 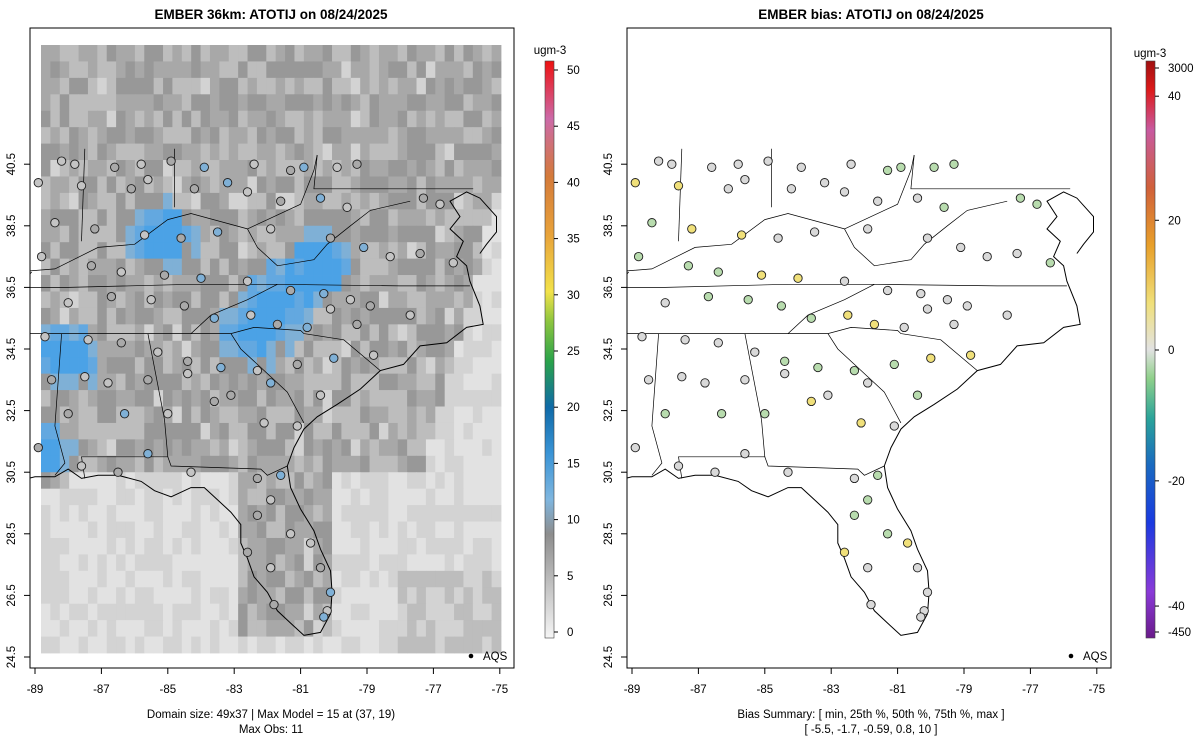 What do you see at coordinates (1071, 656) in the screenshot?
I see `legend-dot-icon` at bounding box center [1071, 656].